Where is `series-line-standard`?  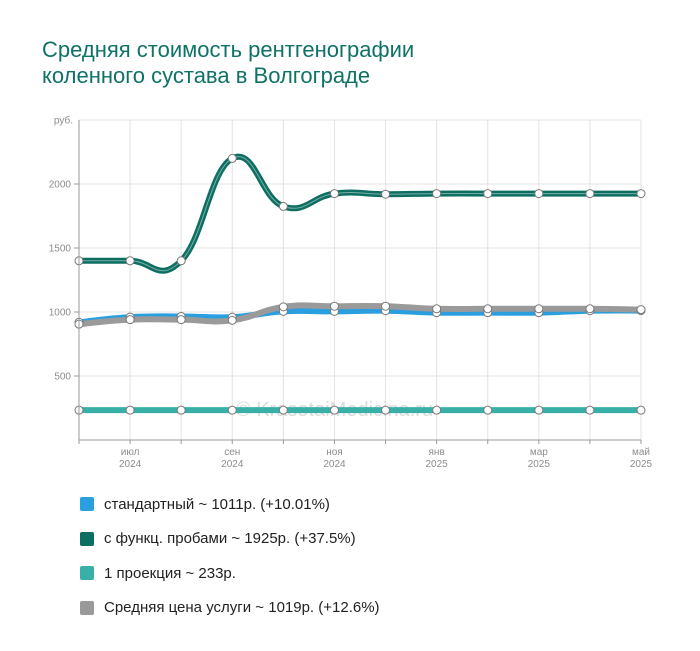
series-line-standard is located at coordinates (360, 316).